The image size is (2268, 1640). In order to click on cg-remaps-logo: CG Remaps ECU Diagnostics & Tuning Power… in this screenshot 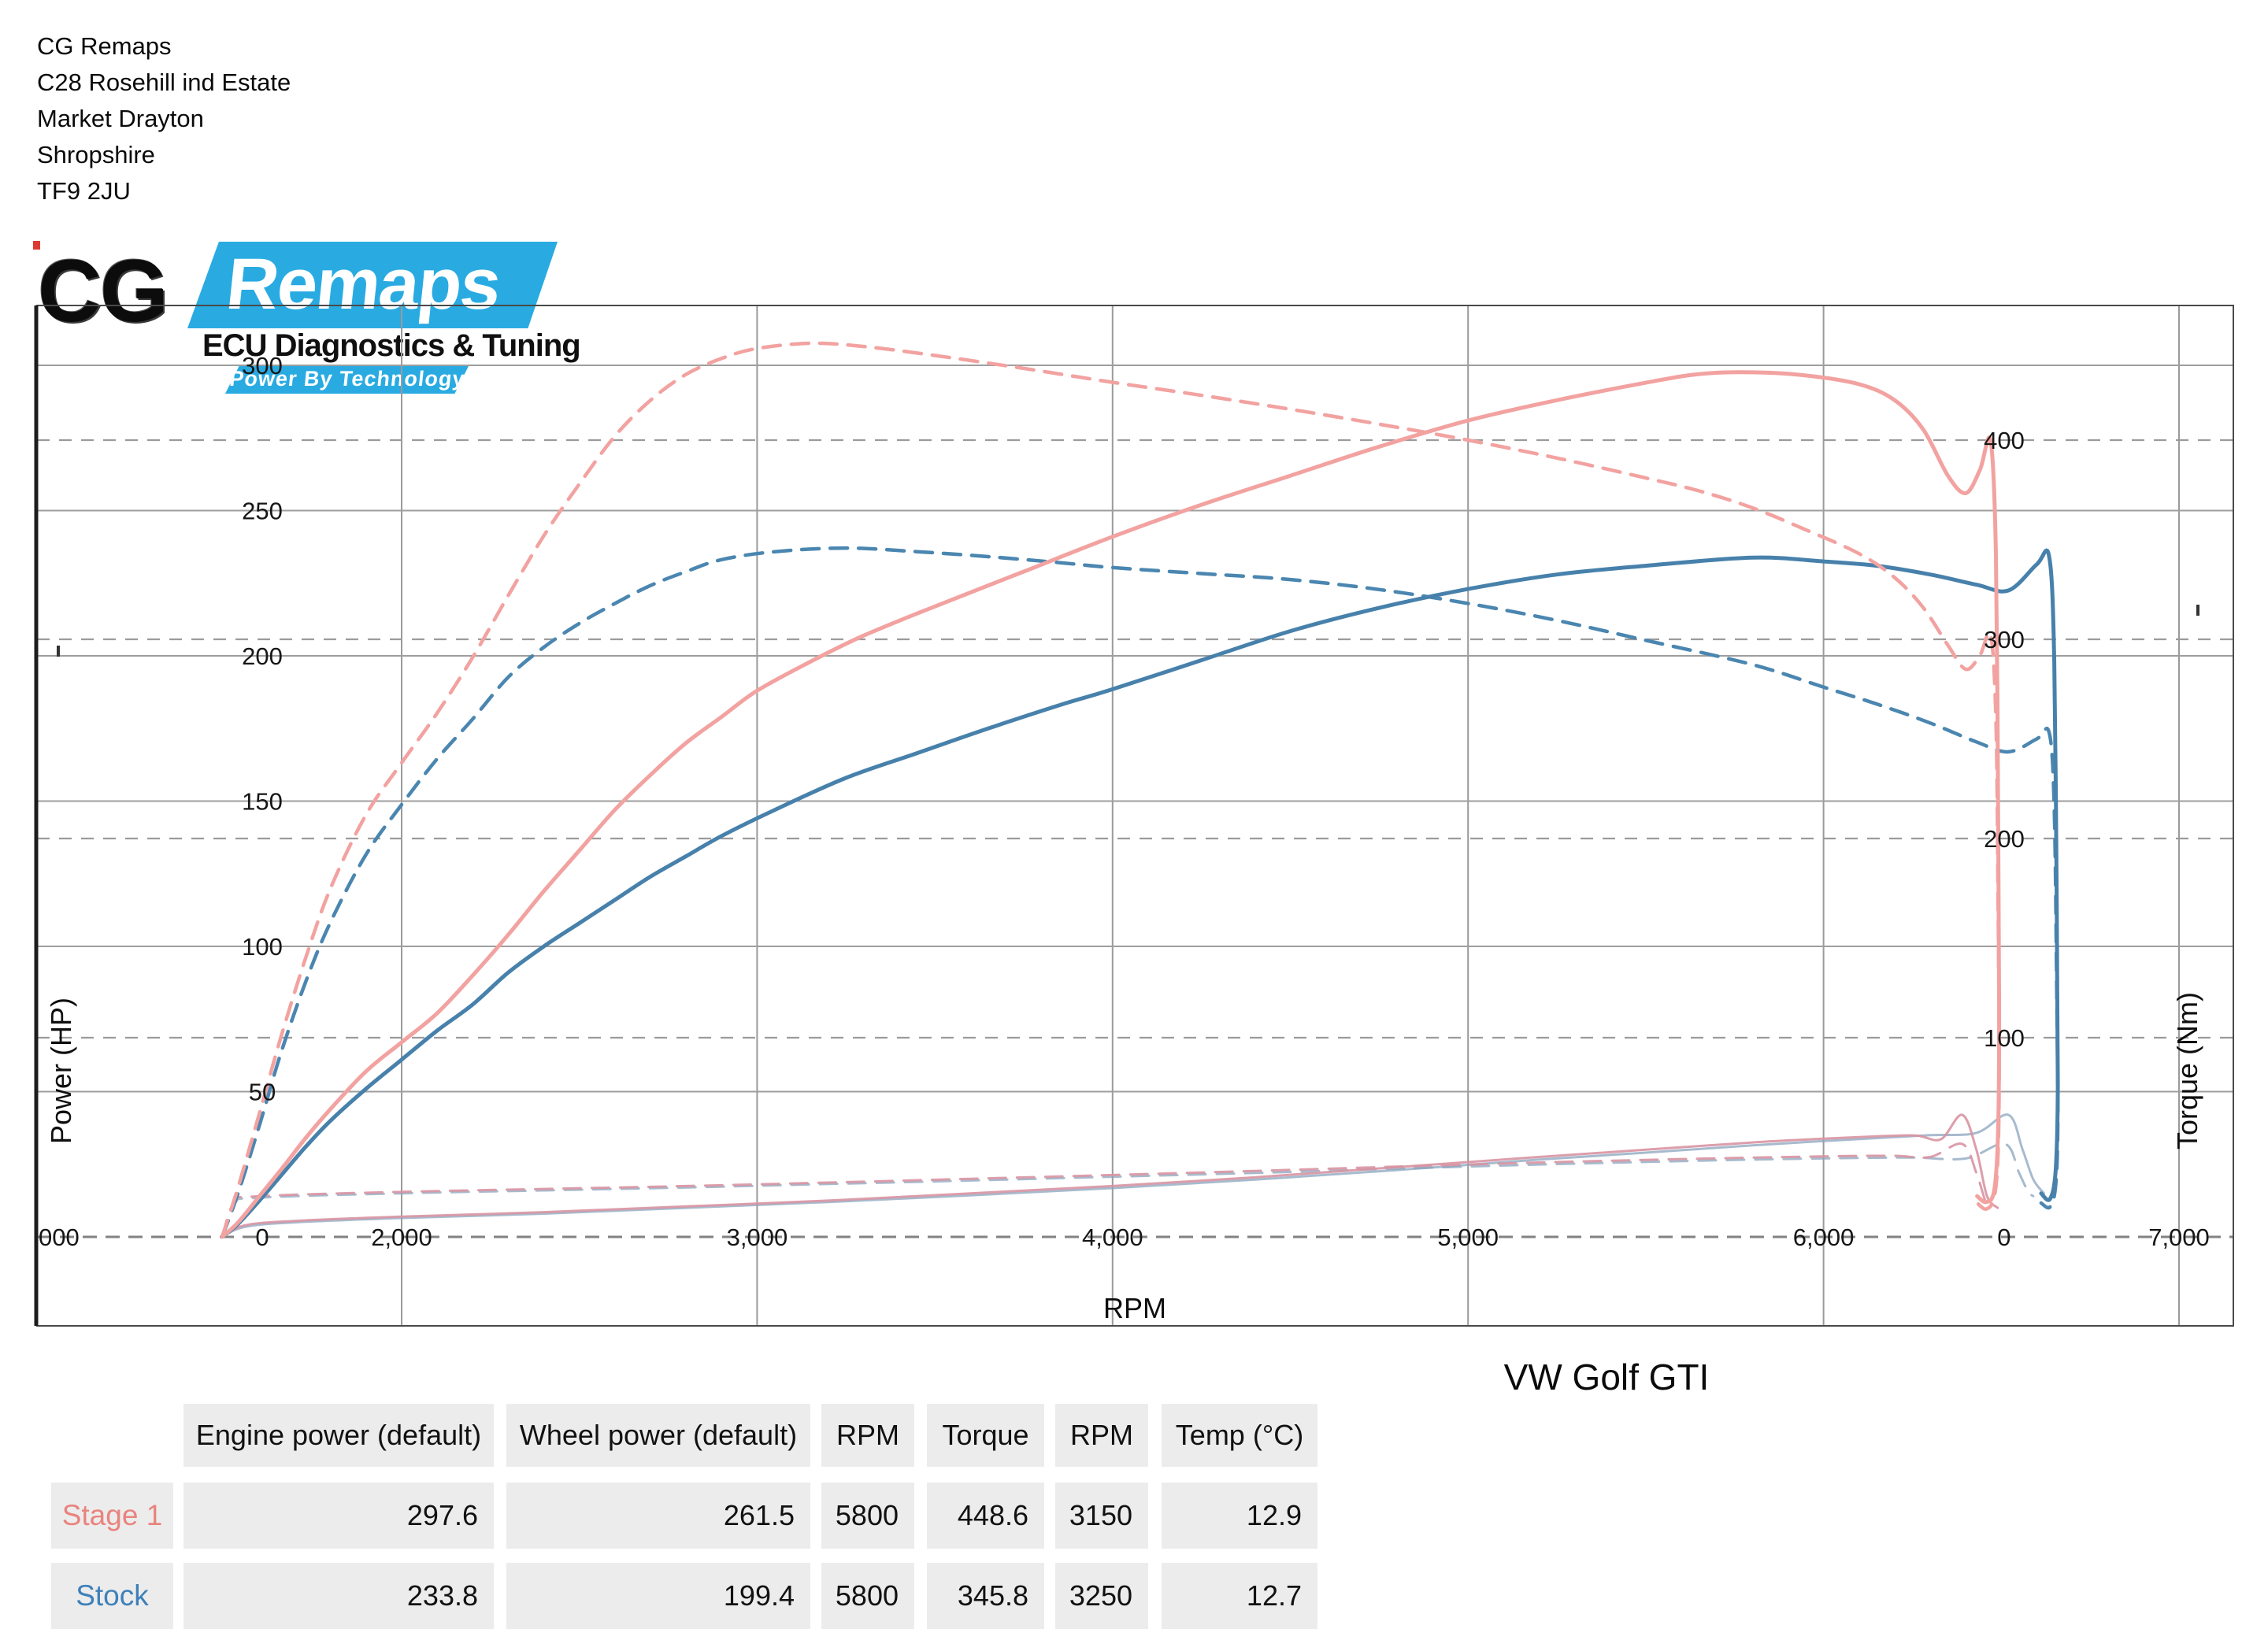, I will do `click(308, 319)`.